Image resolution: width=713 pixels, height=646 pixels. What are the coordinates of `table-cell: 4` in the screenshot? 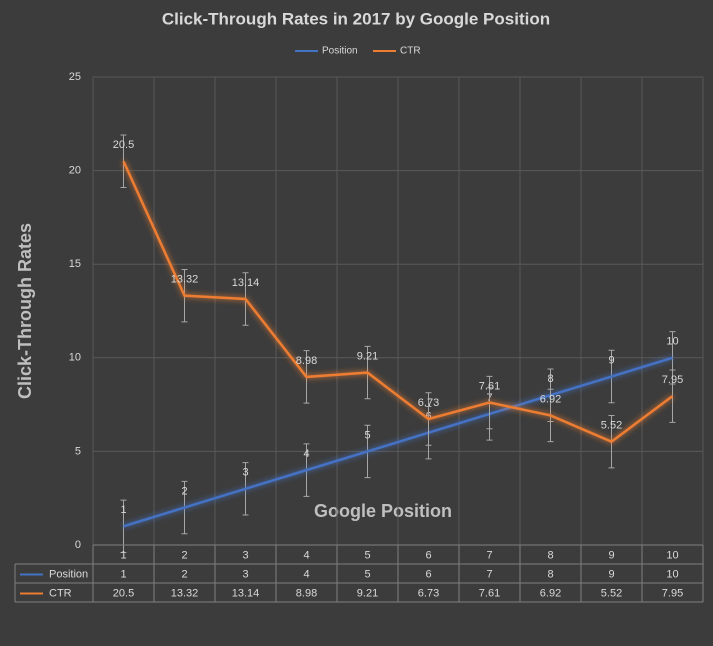 It's located at (306, 574).